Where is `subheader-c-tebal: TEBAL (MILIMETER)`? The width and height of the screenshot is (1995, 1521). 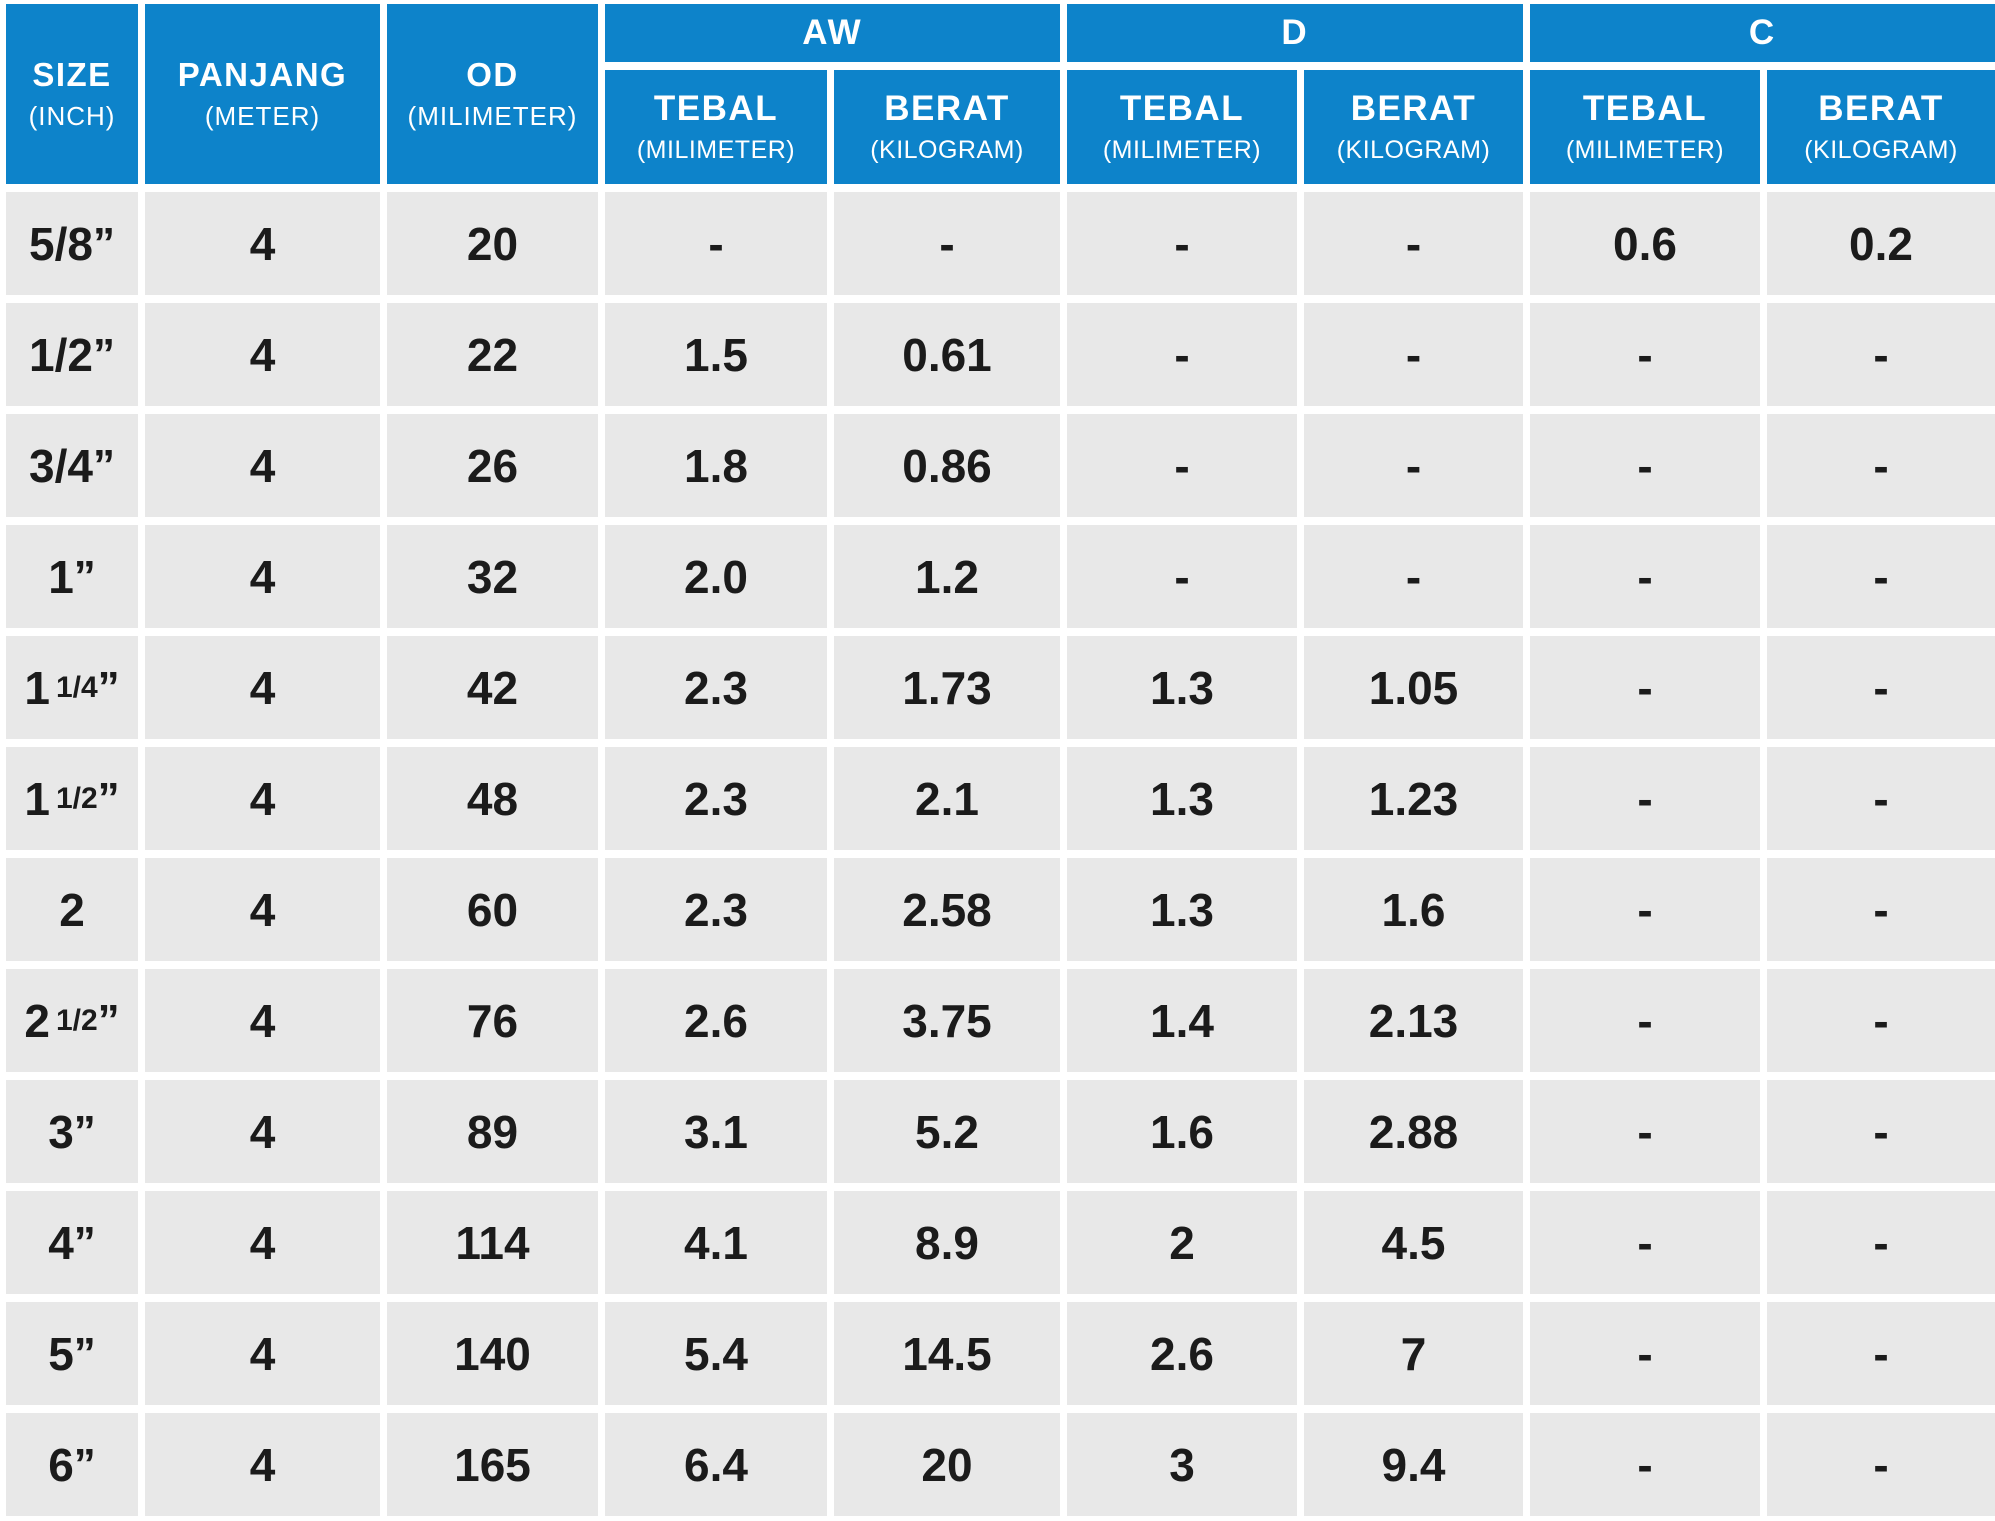 subheader-c-tebal: TEBAL (MILIMETER) is located at coordinates (1645, 127).